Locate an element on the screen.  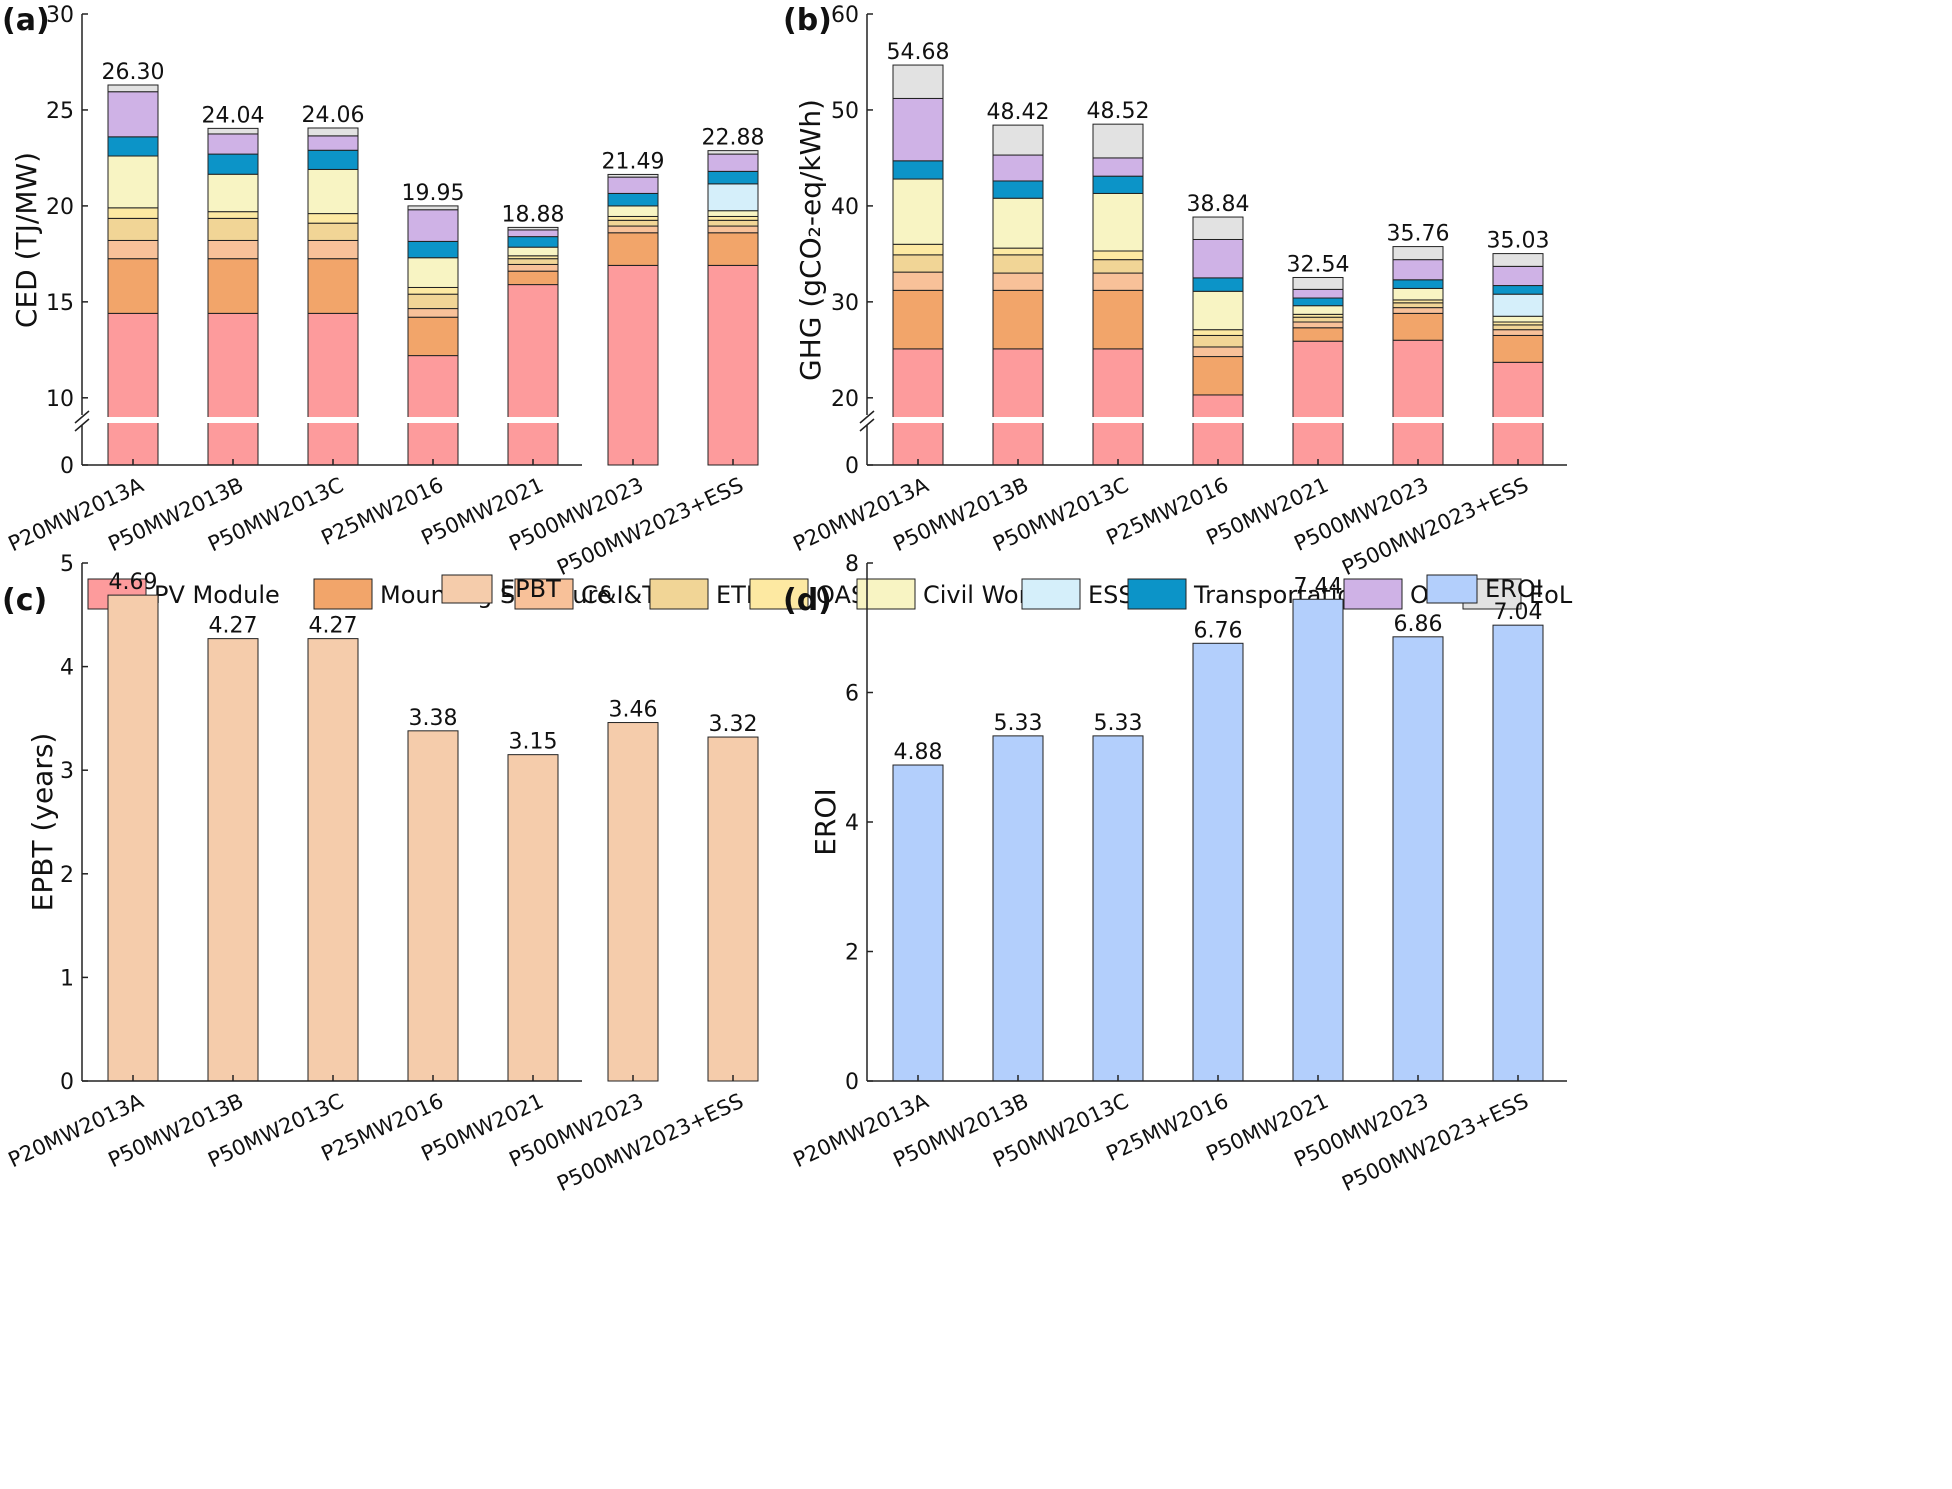
bar-value-label: 6.86 is located at coordinates (1418, 624).